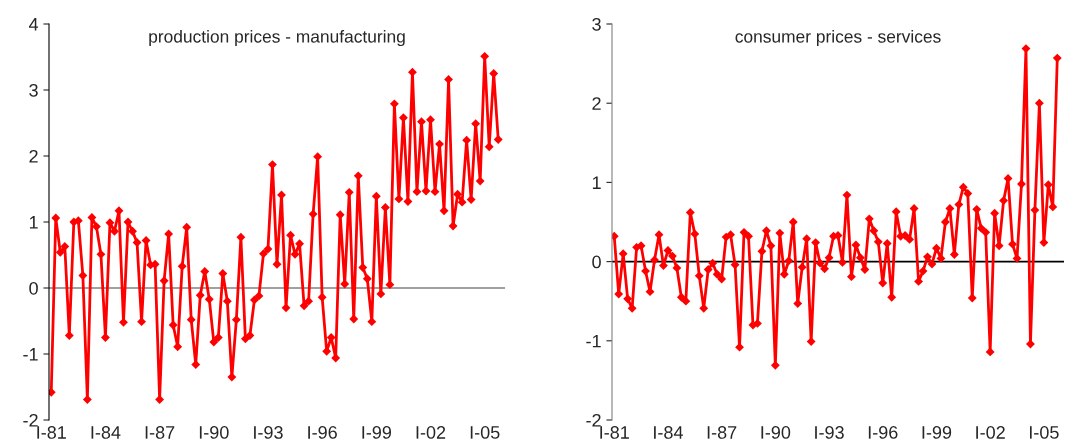 The width and height of the screenshot is (1067, 446). What do you see at coordinates (33, 24) in the screenshot?
I see `y-tick-label: 4` at bounding box center [33, 24].